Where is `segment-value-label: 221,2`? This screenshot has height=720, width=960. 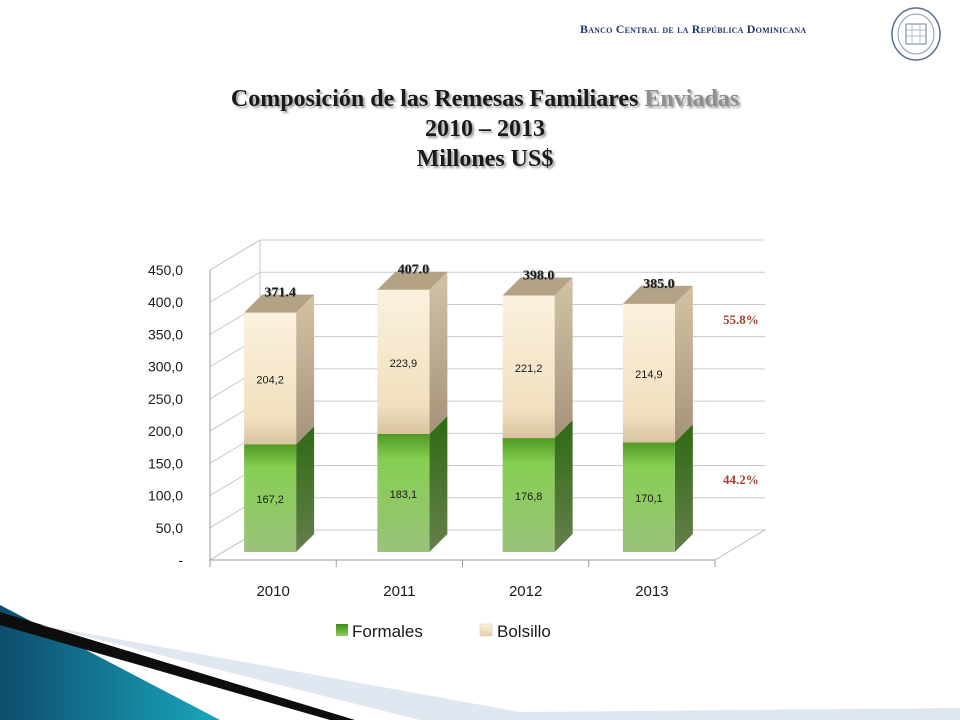 segment-value-label: 221,2 is located at coordinates (529, 369).